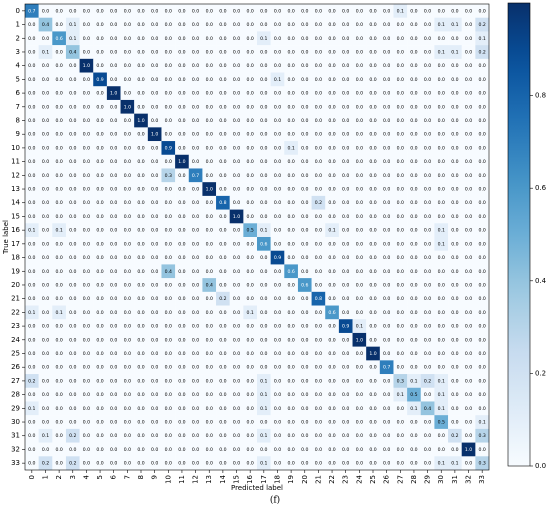  I want to click on x-tick-label: 13, so click(209, 479).